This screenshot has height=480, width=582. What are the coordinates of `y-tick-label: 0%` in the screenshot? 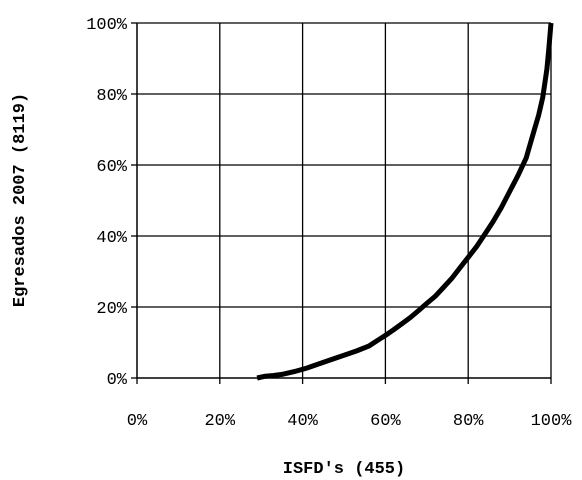 It's located at (117, 380).